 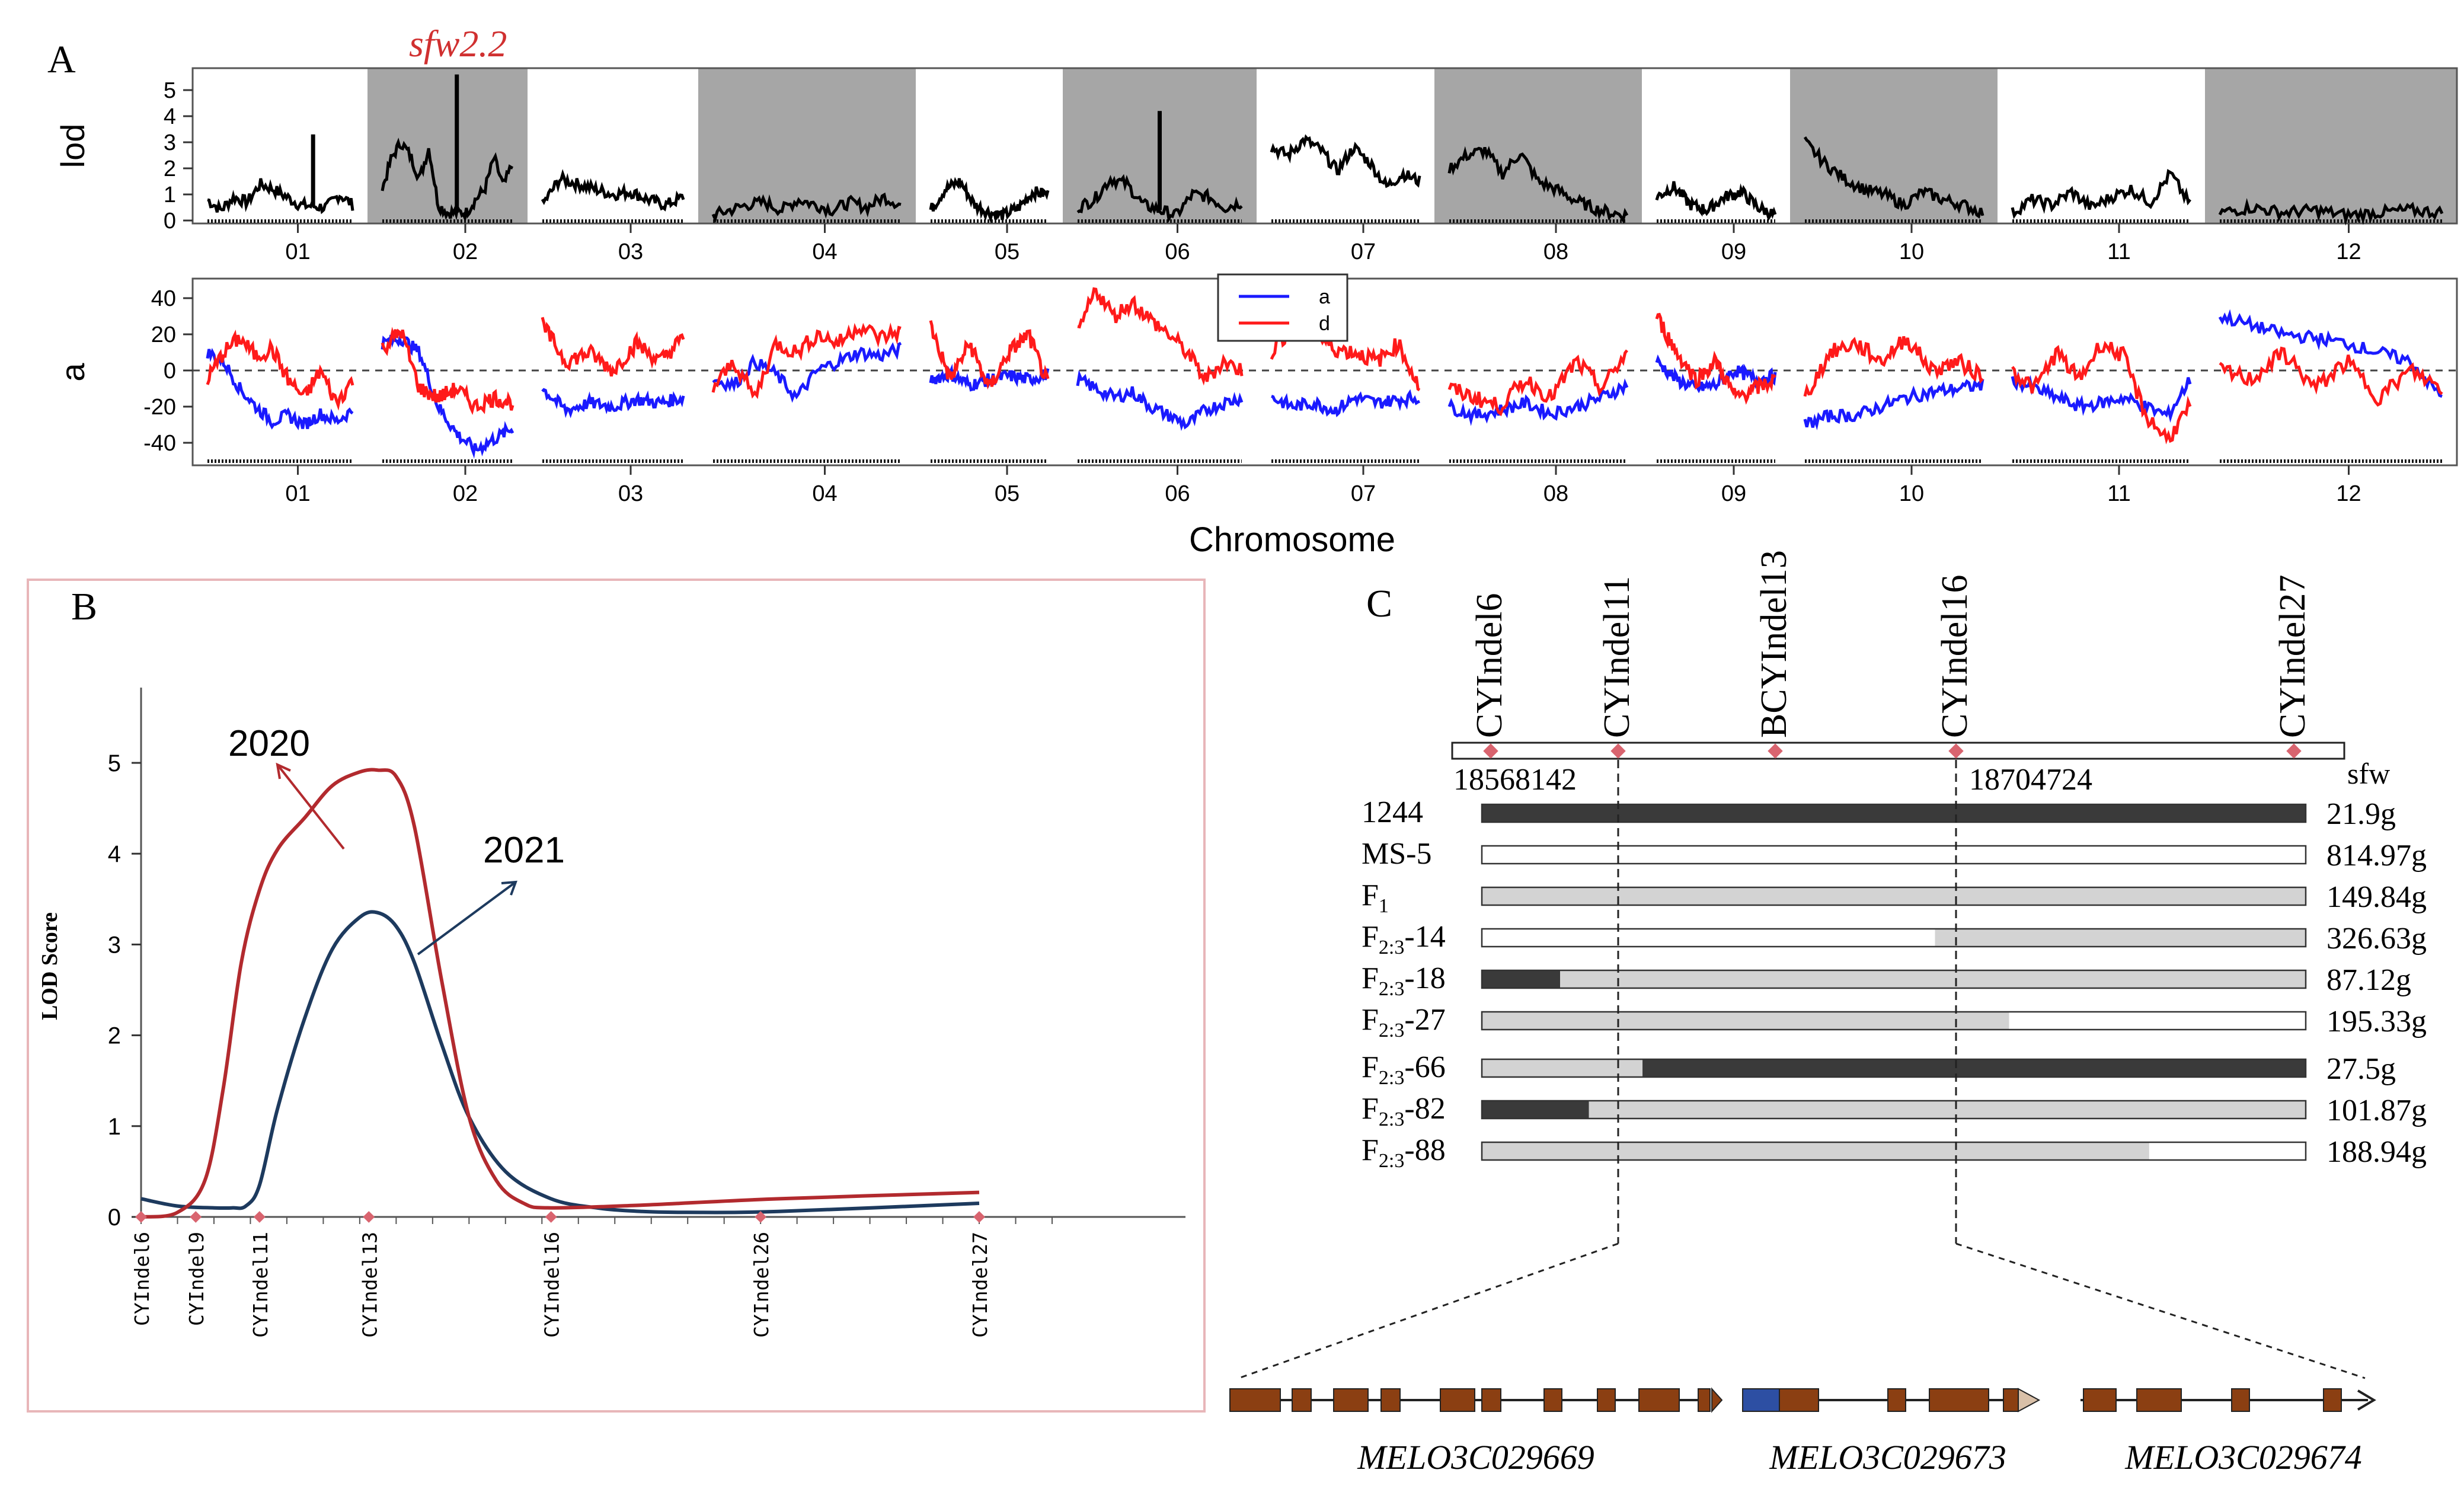 I want to click on position-right: 18704724, so click(x=2031, y=780).